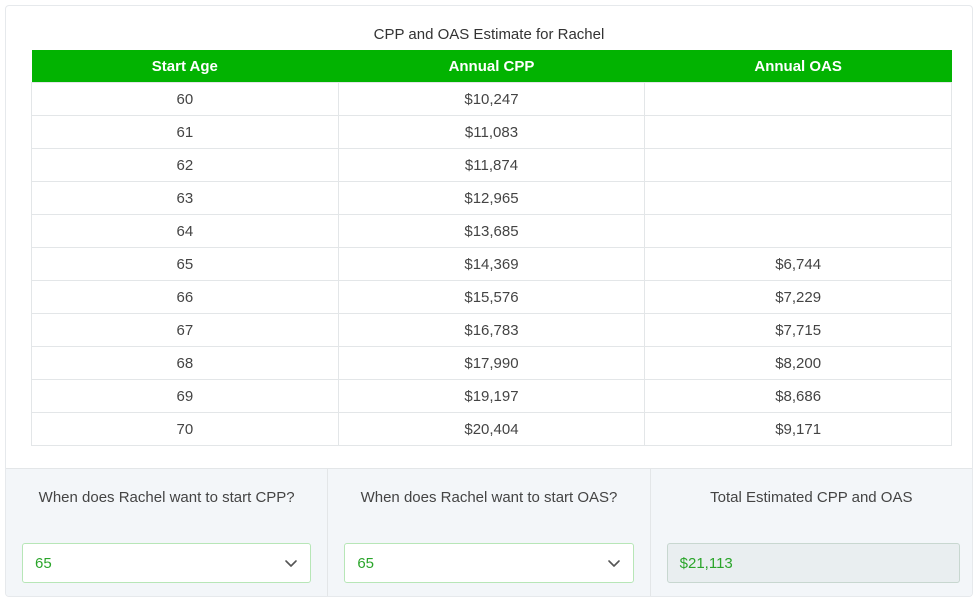 The width and height of the screenshot is (980, 603). Describe the element at coordinates (813, 563) in the screenshot. I see `total-value-field: $21,113` at that location.